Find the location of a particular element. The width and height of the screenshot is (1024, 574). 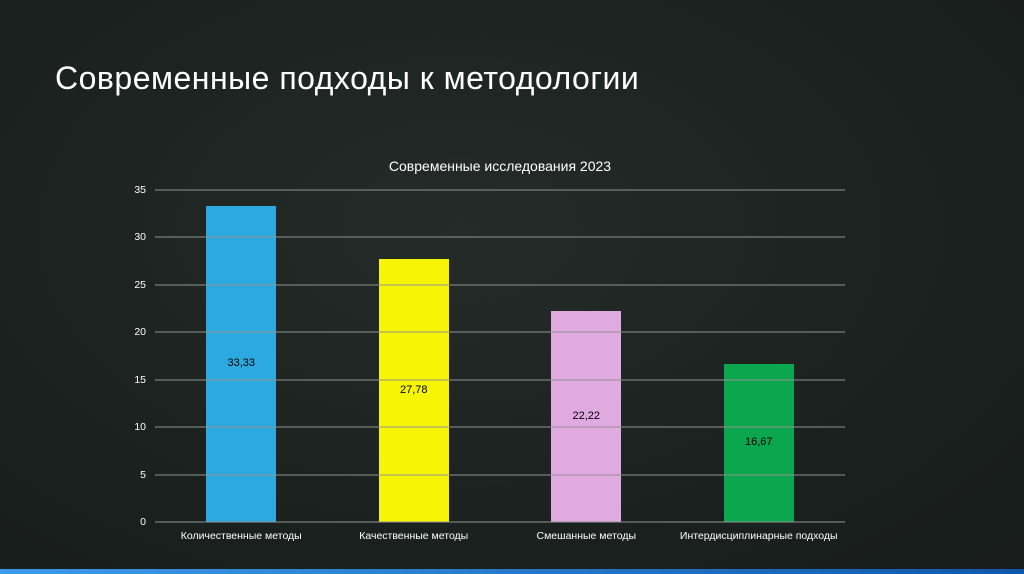

bar-value-label: 22,22 is located at coordinates (586, 416).